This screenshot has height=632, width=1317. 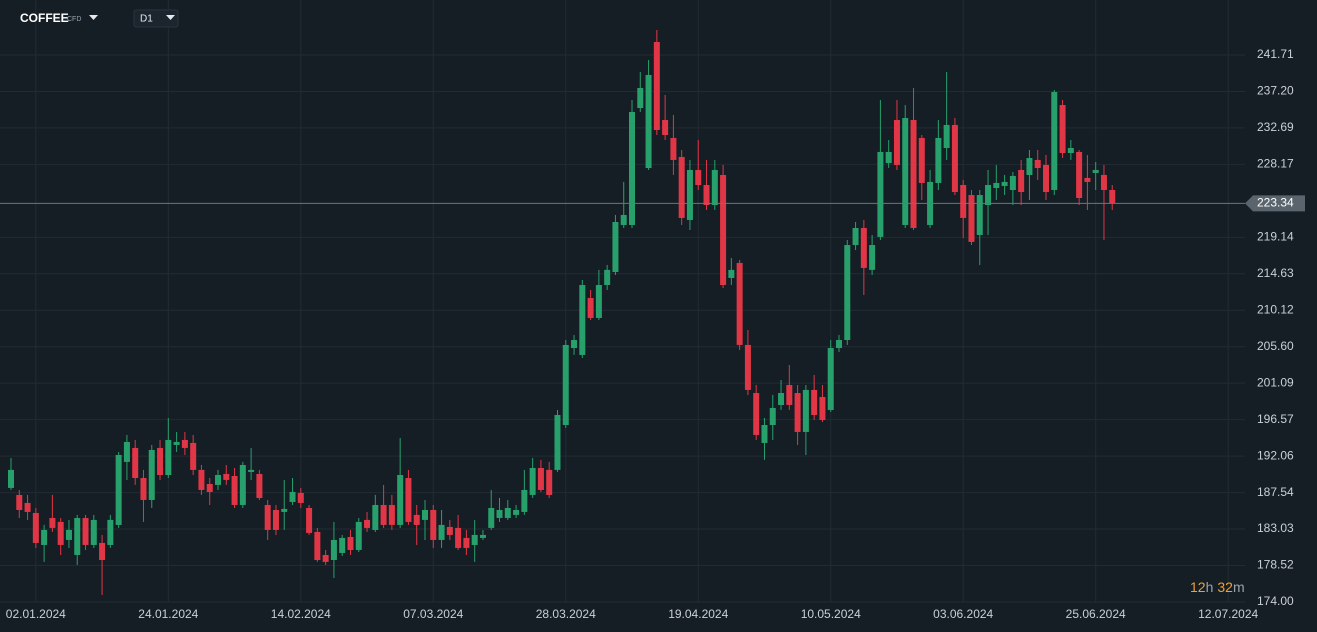 I want to click on y-tick-label: 241.71, so click(x=1275, y=54).